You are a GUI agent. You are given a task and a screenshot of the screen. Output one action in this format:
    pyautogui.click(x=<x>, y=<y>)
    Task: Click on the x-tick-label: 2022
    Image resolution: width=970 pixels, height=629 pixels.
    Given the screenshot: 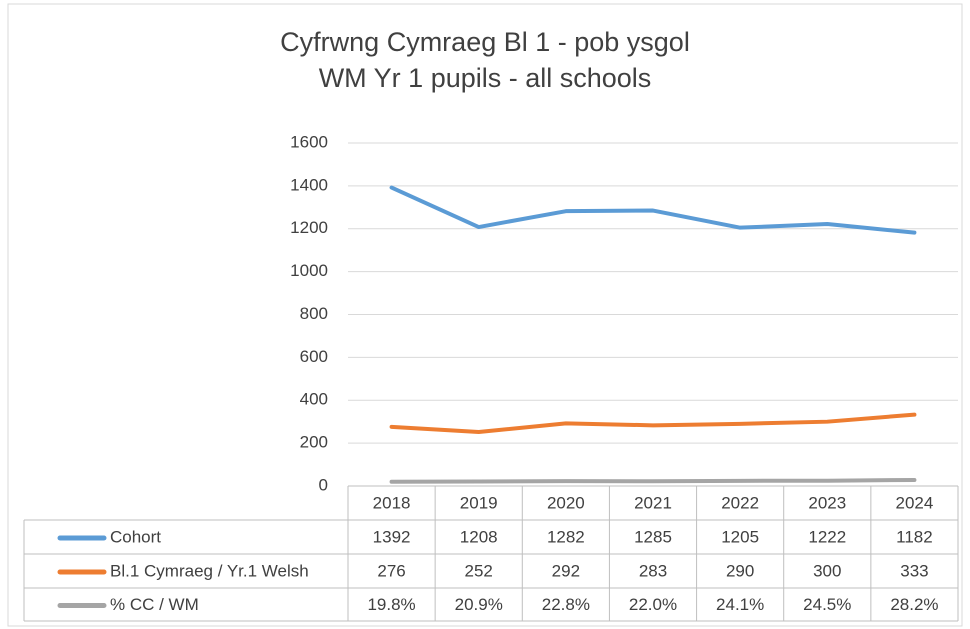 What is the action you would take?
    pyautogui.click(x=740, y=502)
    